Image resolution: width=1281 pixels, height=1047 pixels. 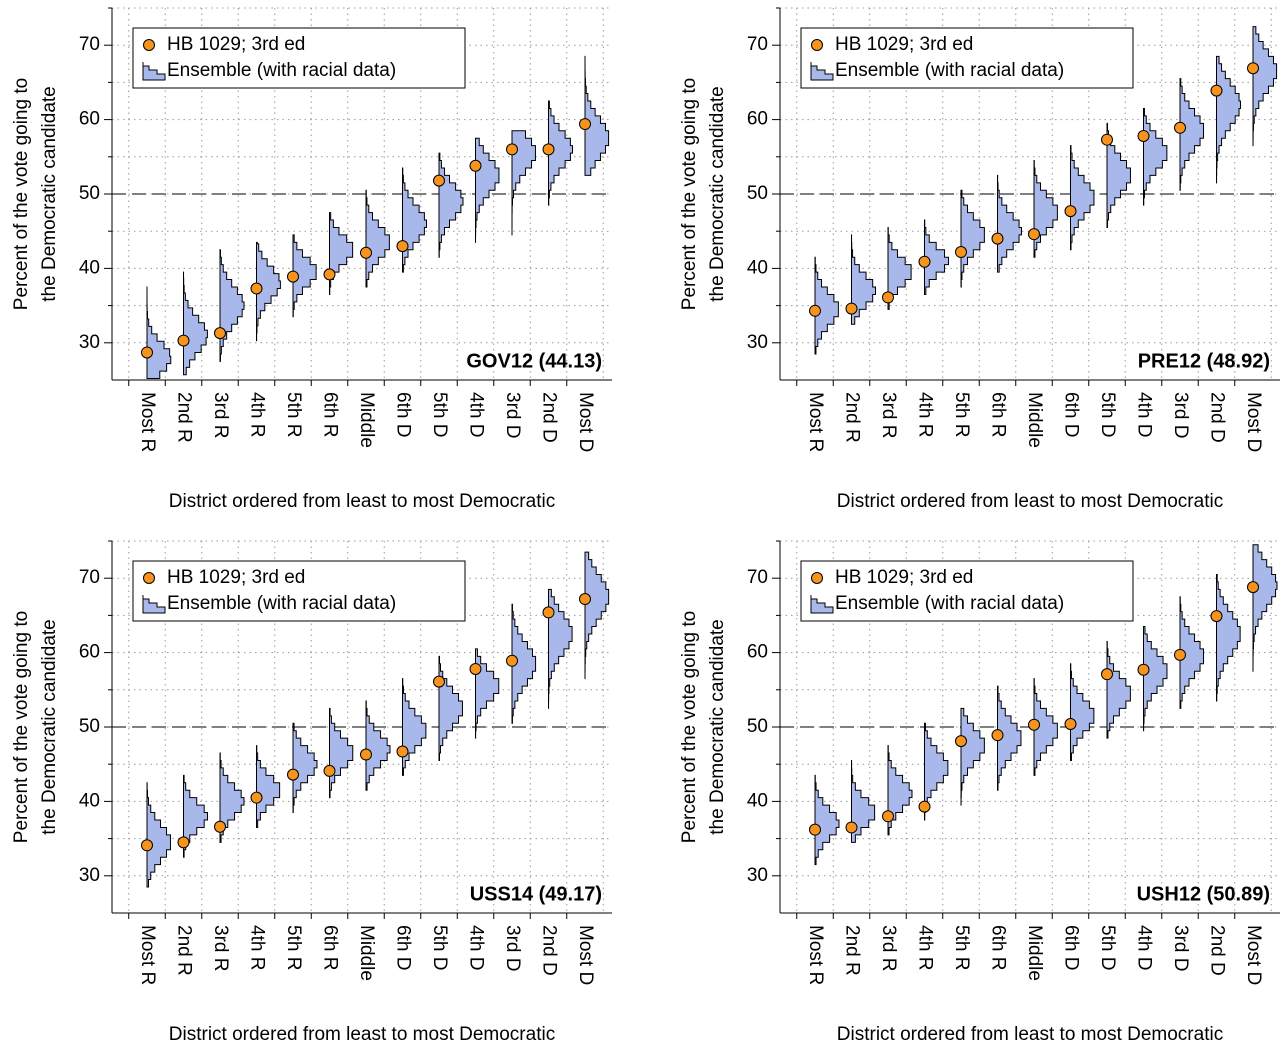 I want to click on x-tick-label: 4th D, so click(x=475, y=947).